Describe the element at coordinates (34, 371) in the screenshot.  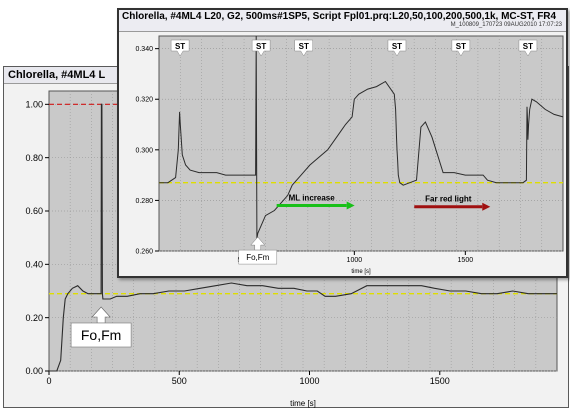
I see `main-y-tick-label: 0.00` at that location.